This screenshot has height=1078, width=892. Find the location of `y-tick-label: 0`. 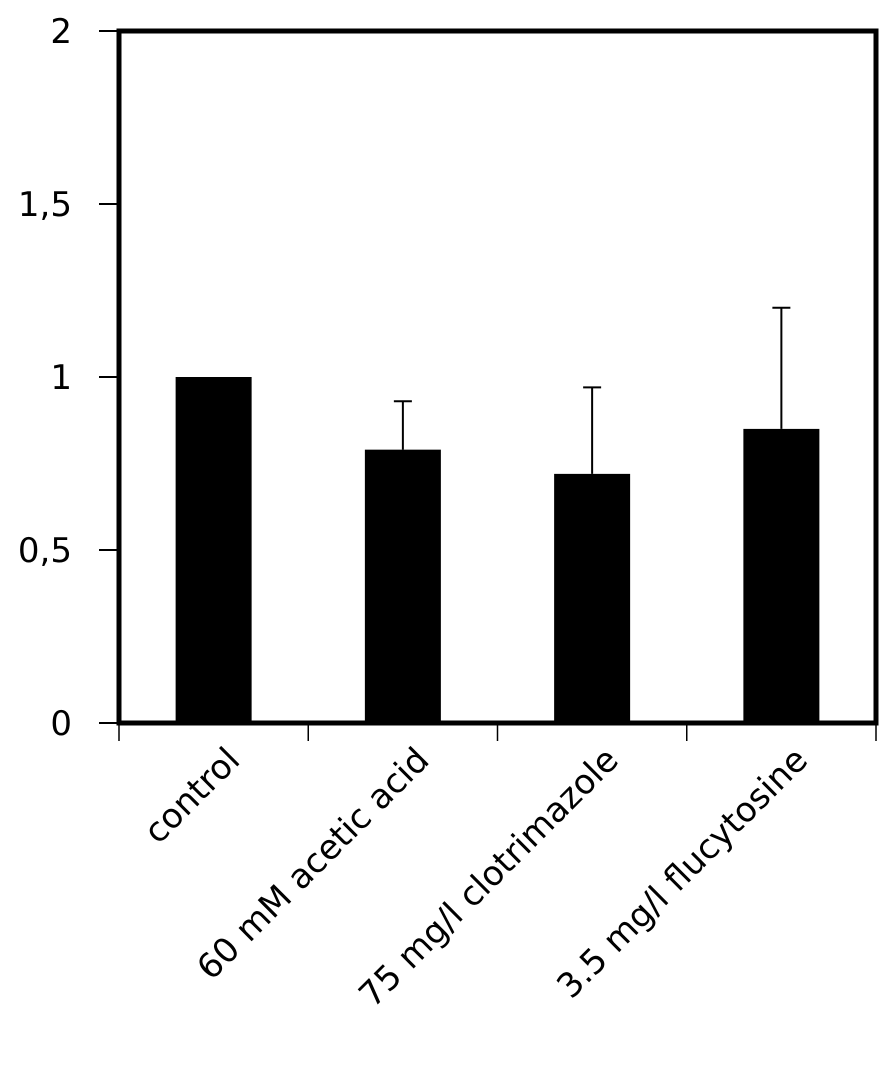

y-tick-label: 0 is located at coordinates (61, 724).